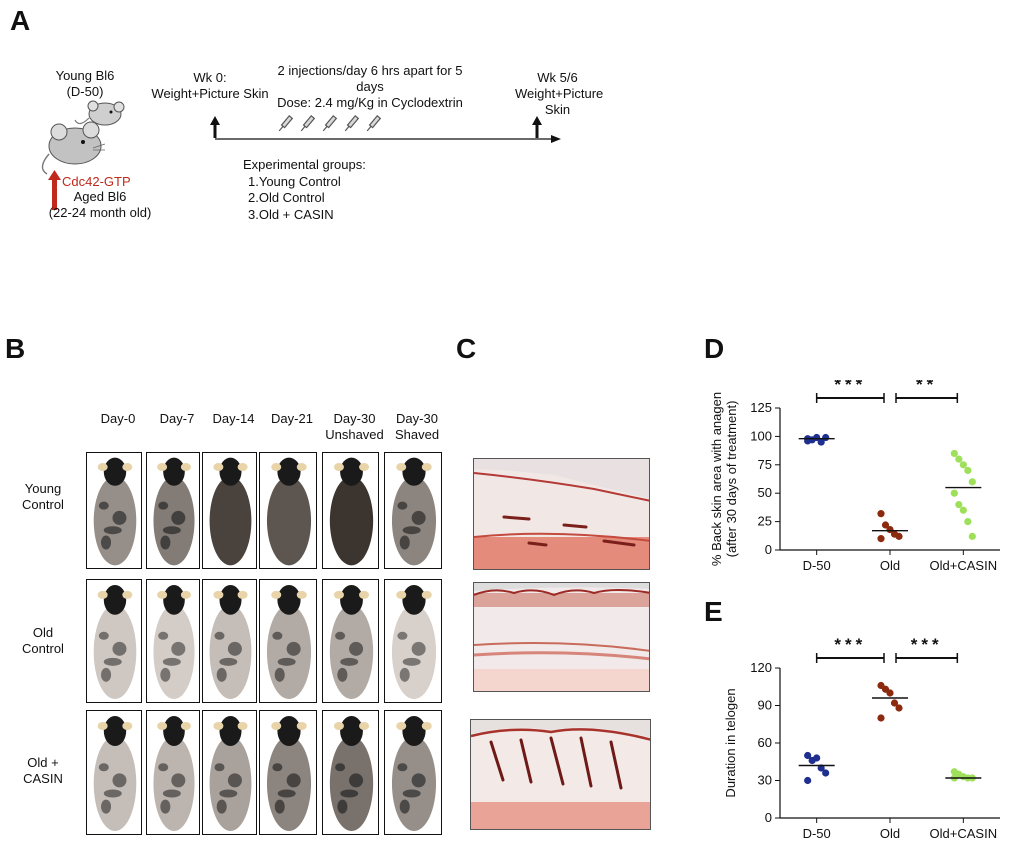 Image resolution: width=1020 pixels, height=868 pixels. What do you see at coordinates (100, 204) in the screenshot?
I see `aged-mouse-label: Aged Bl6 (22-24 month old)` at bounding box center [100, 204].